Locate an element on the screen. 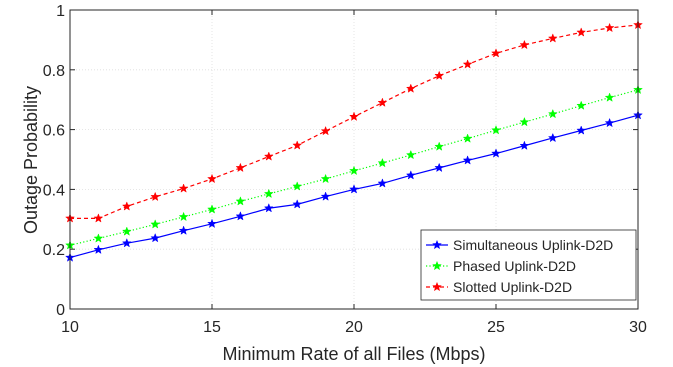  y-tick-label: 1 is located at coordinates (60, 11).